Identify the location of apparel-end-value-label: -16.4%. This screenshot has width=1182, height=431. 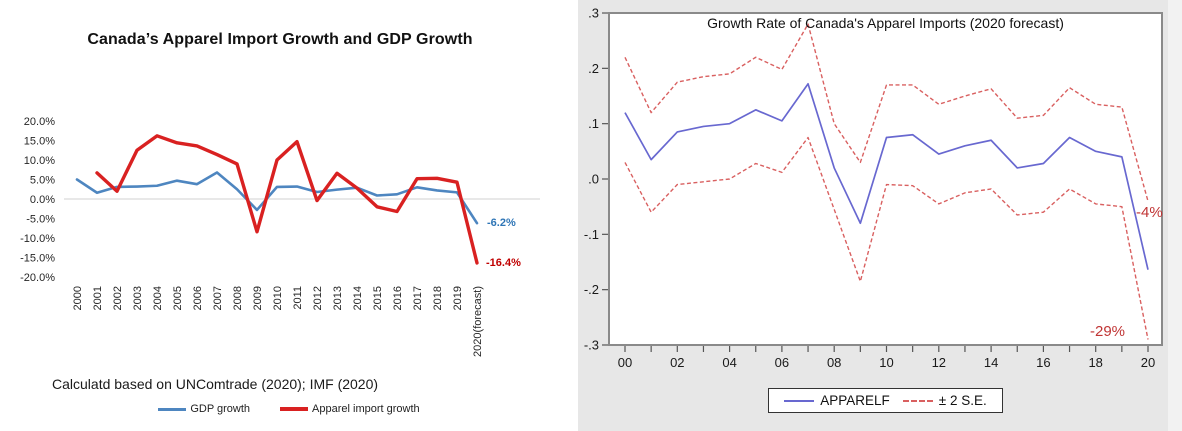
(503, 263).